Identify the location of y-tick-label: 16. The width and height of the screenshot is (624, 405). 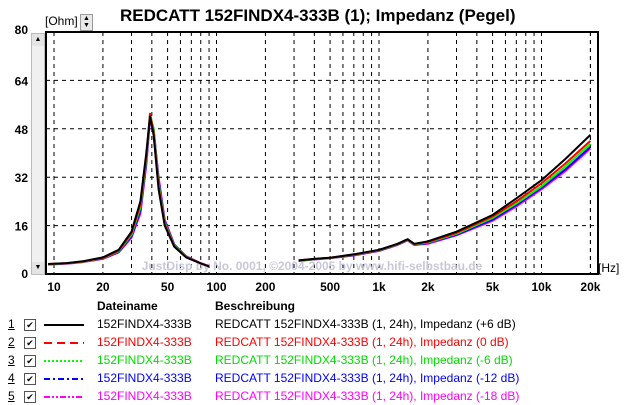
(22, 227).